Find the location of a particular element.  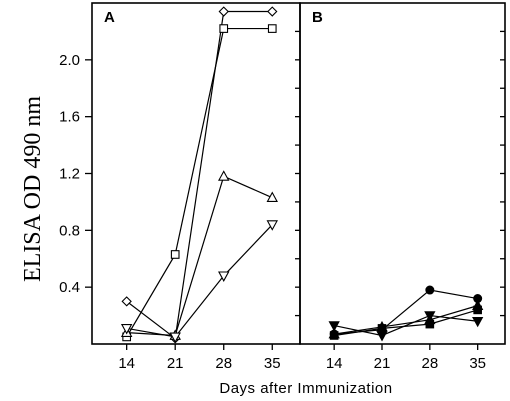

y-tick-label: 0.8 is located at coordinates (69, 230).